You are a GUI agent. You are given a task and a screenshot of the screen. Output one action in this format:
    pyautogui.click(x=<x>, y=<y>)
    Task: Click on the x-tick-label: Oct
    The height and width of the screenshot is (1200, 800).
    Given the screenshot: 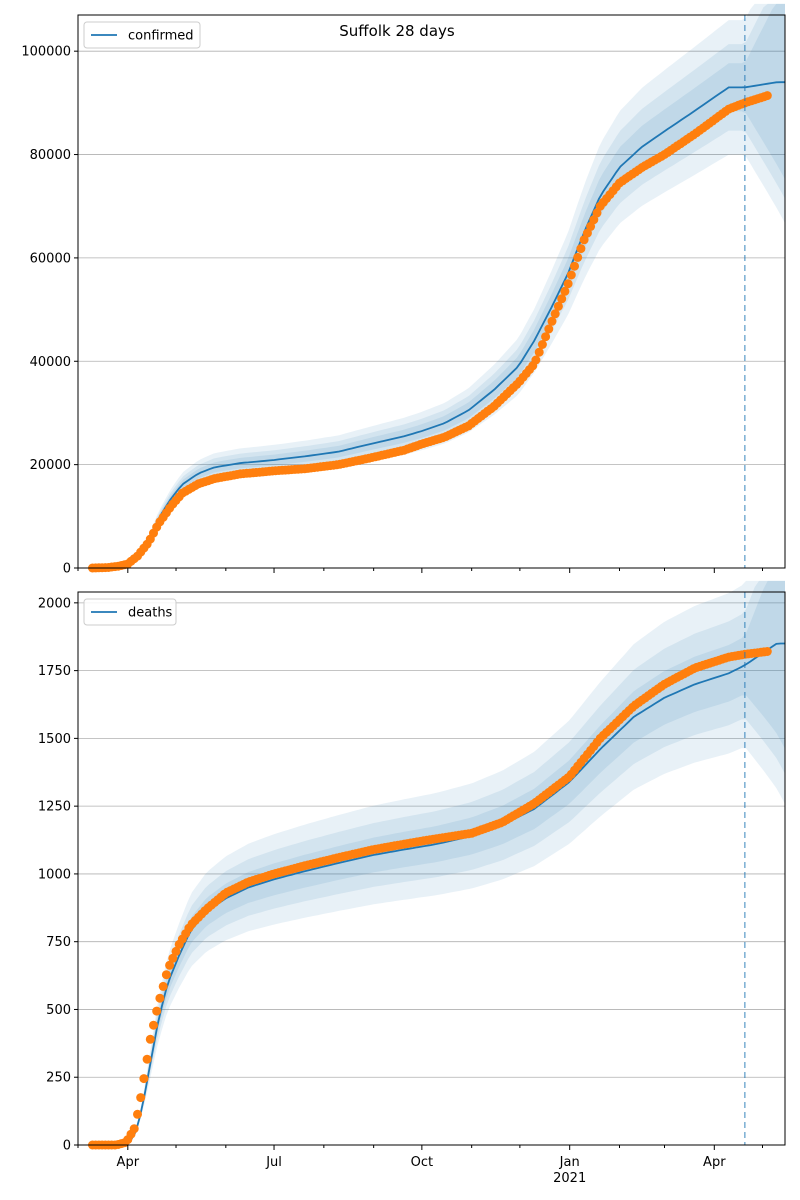 What is the action you would take?
    pyautogui.click(x=422, y=1162)
    